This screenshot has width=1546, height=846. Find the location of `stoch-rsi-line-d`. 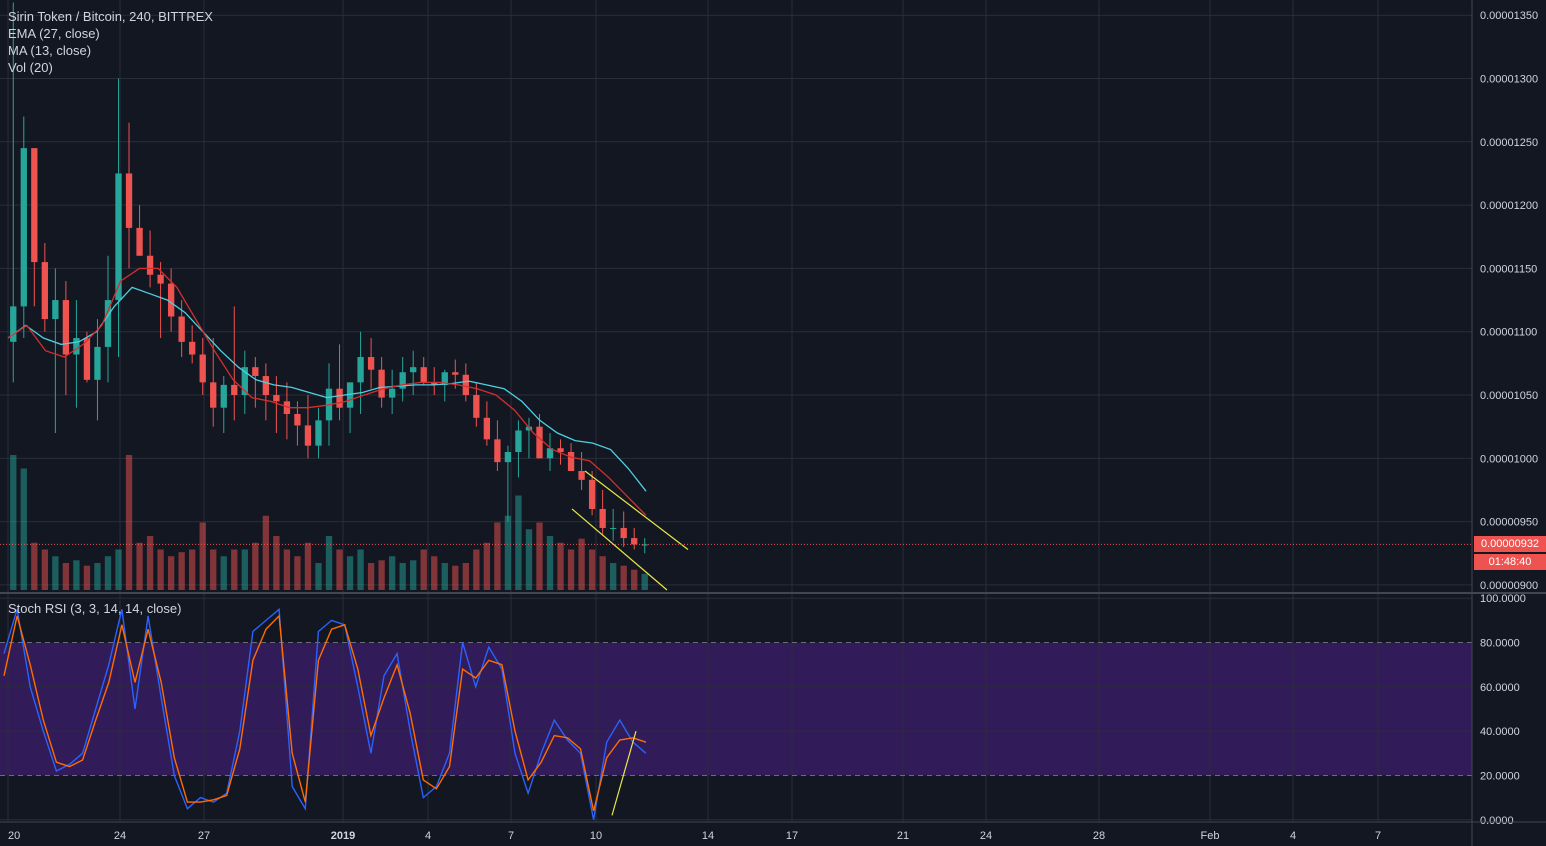

stoch-rsi-line-d is located at coordinates (325, 713).